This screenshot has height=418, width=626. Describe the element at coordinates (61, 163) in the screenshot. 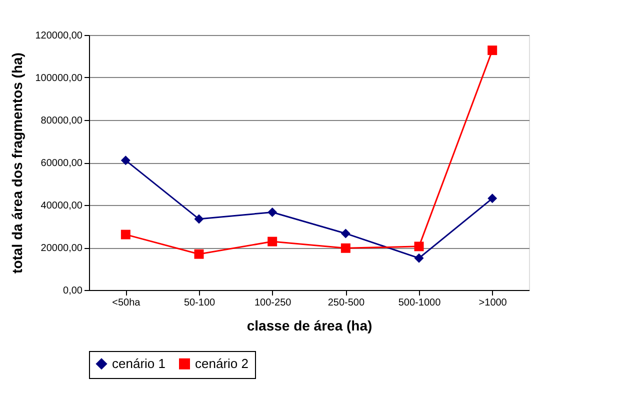

I see `y-tick-label: 60000,00` at that location.